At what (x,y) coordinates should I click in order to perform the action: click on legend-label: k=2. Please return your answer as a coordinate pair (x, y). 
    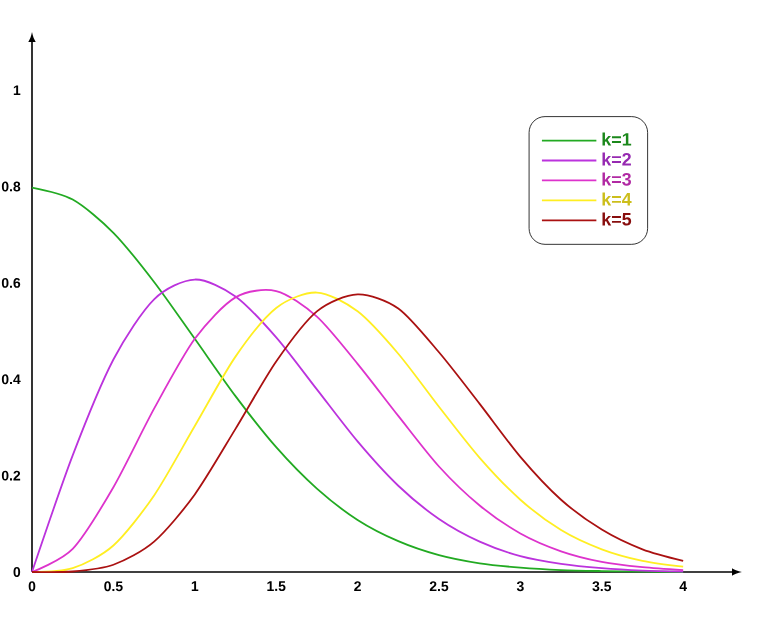
    Looking at the image, I should click on (616, 159).